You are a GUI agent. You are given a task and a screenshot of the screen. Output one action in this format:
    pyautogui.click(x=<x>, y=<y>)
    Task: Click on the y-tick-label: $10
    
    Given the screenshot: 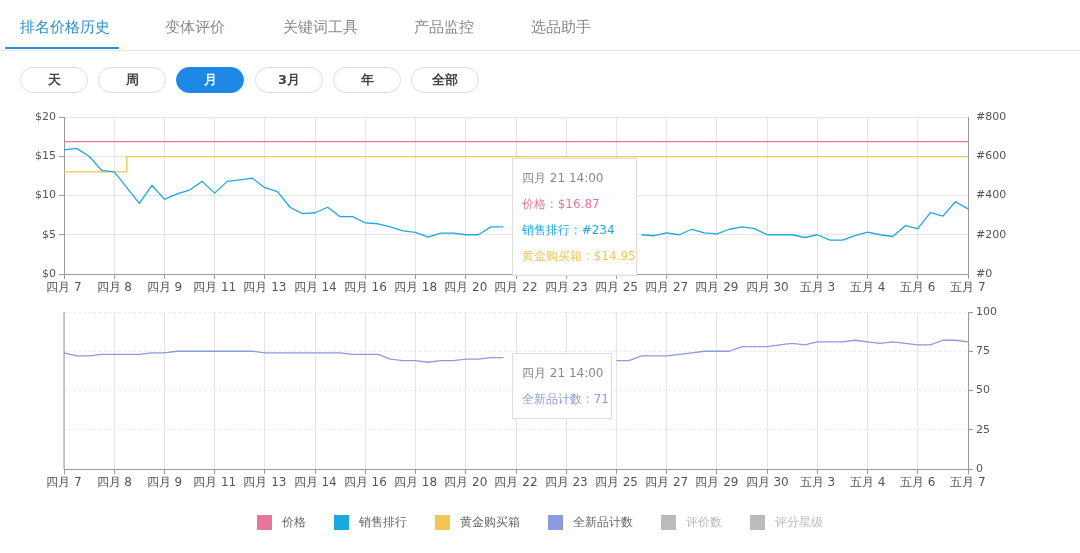 What is the action you would take?
    pyautogui.click(x=45, y=195)
    